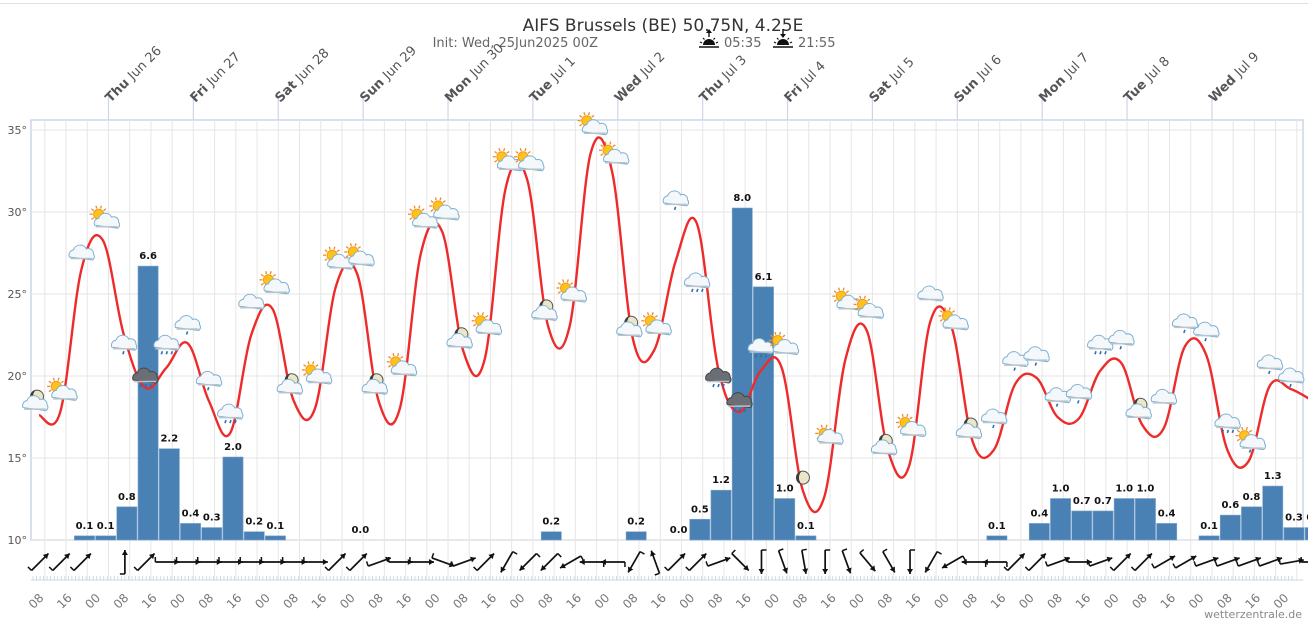 The image size is (1308, 622). I want to click on precip-bar-label: 0.8, so click(127, 497).